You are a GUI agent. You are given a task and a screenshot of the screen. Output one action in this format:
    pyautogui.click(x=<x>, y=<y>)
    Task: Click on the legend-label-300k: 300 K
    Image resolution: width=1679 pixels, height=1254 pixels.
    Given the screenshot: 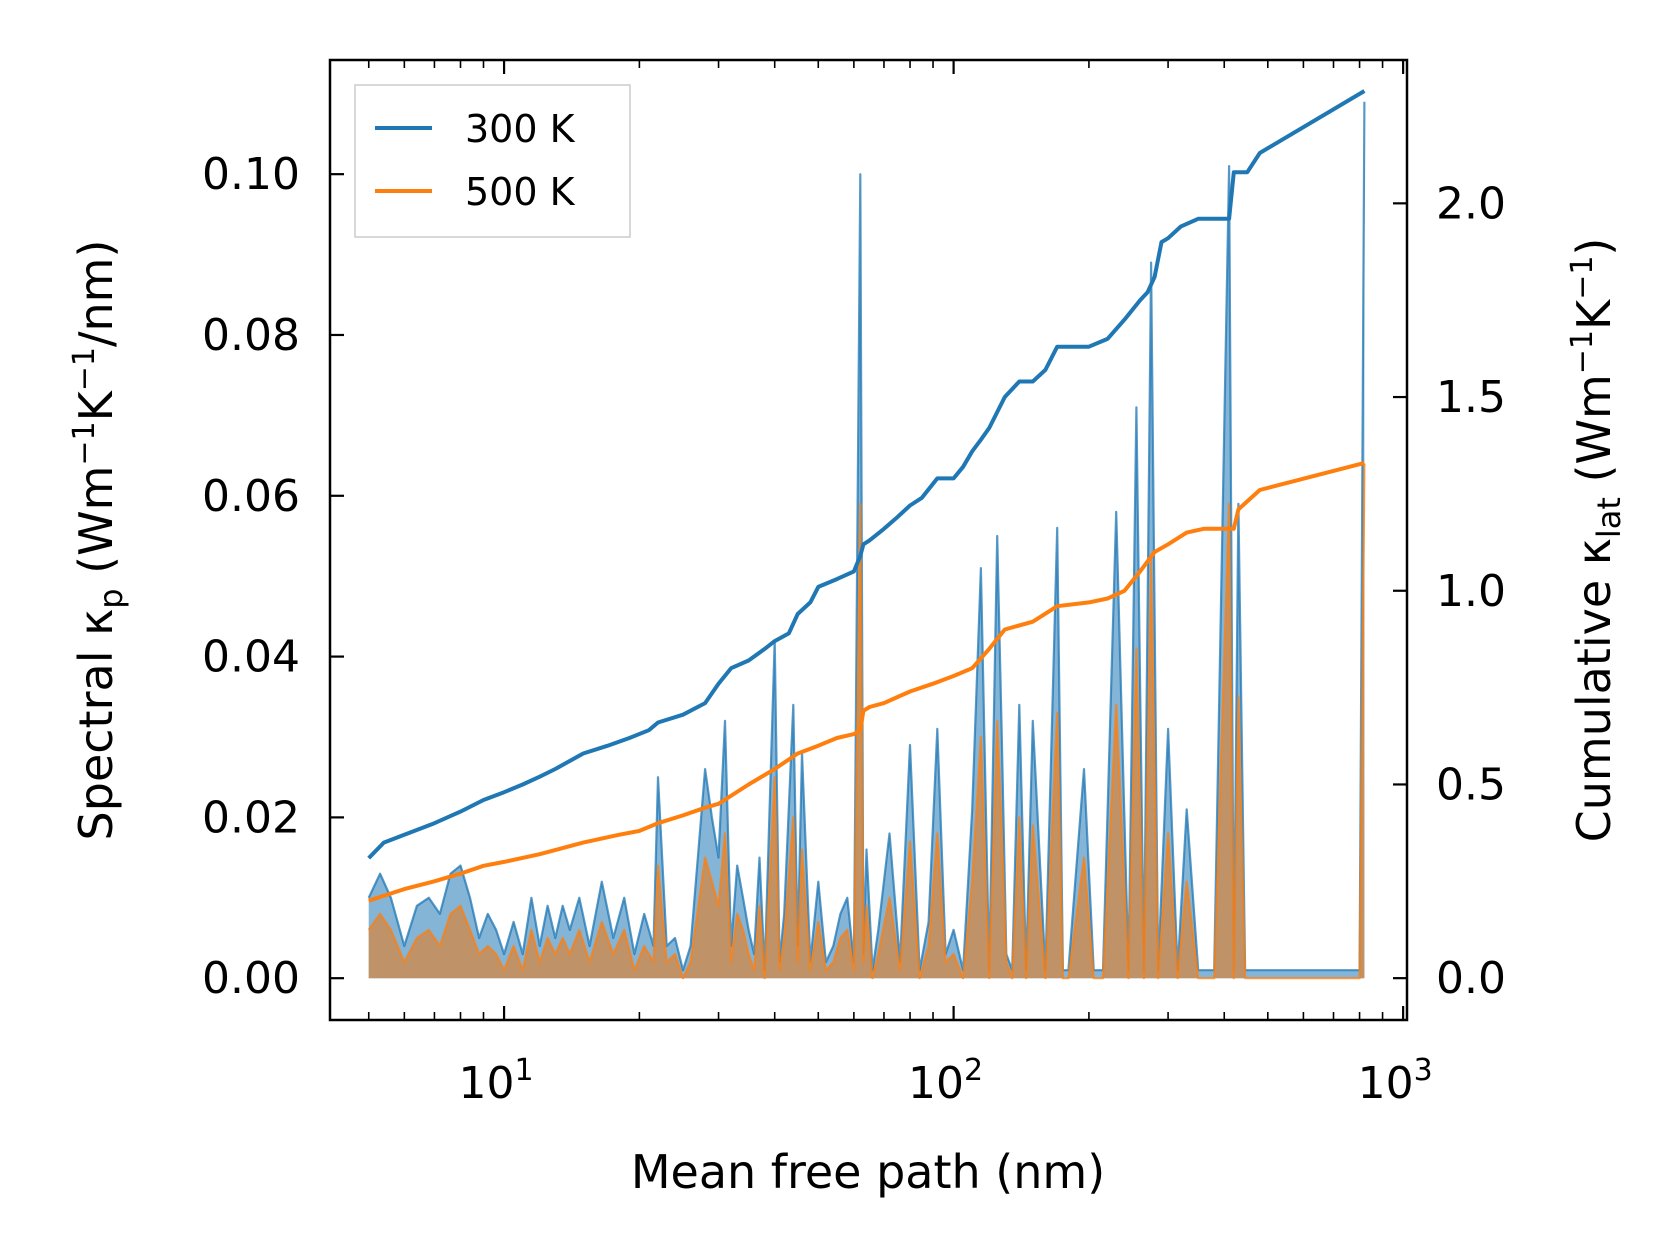 What is the action you would take?
    pyautogui.click(x=520, y=129)
    